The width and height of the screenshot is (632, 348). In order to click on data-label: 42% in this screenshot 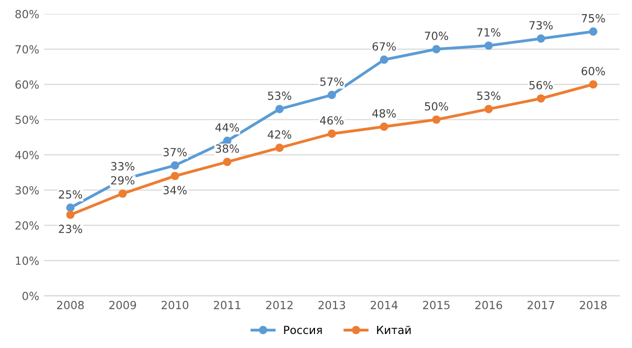, I will do `click(280, 134)`.